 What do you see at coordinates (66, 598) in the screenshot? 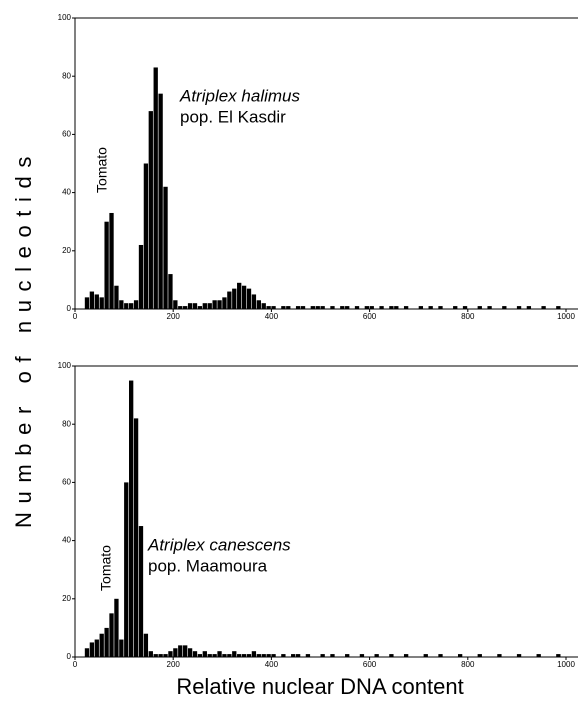
I see `y-tick-label: 20` at bounding box center [66, 598].